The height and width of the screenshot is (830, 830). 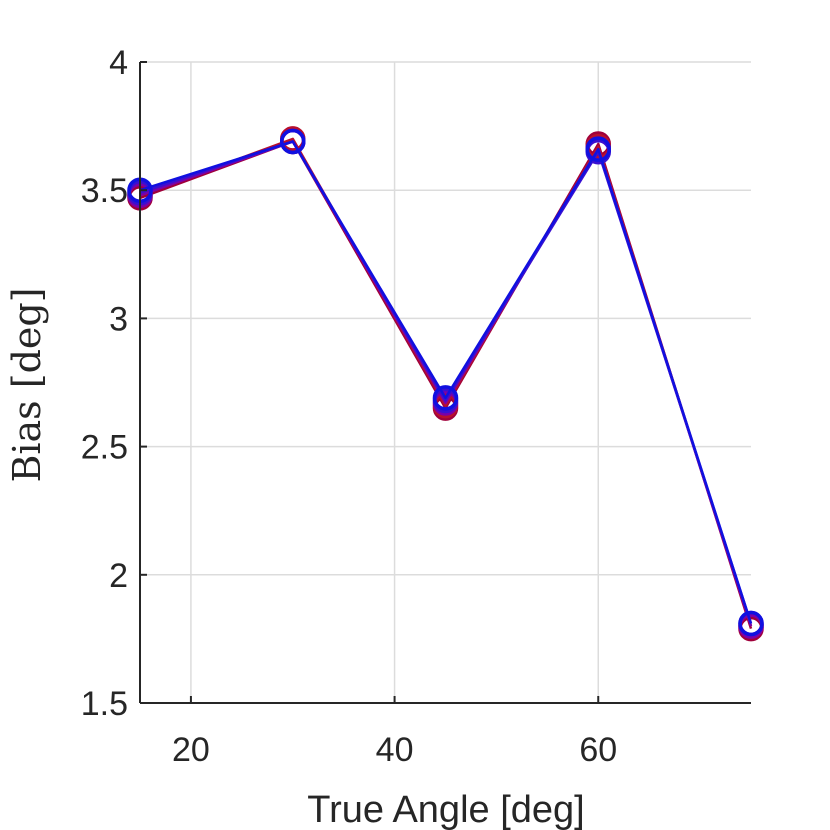 What do you see at coordinates (191, 750) in the screenshot?
I see `x-tick-label: 20` at bounding box center [191, 750].